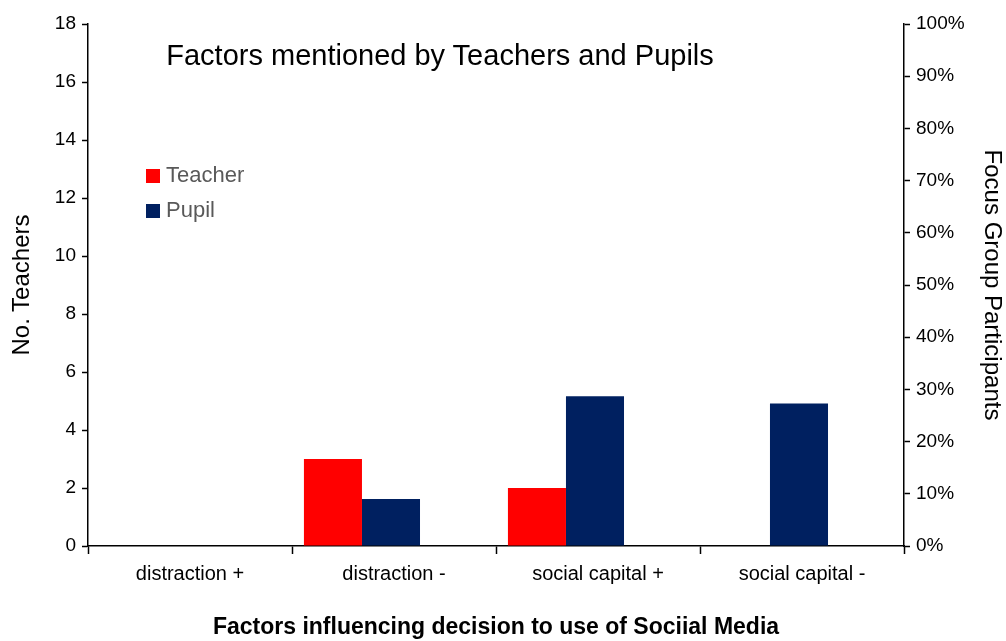  Describe the element at coordinates (190, 210) in the screenshot. I see `legend-label: Pupil` at that location.